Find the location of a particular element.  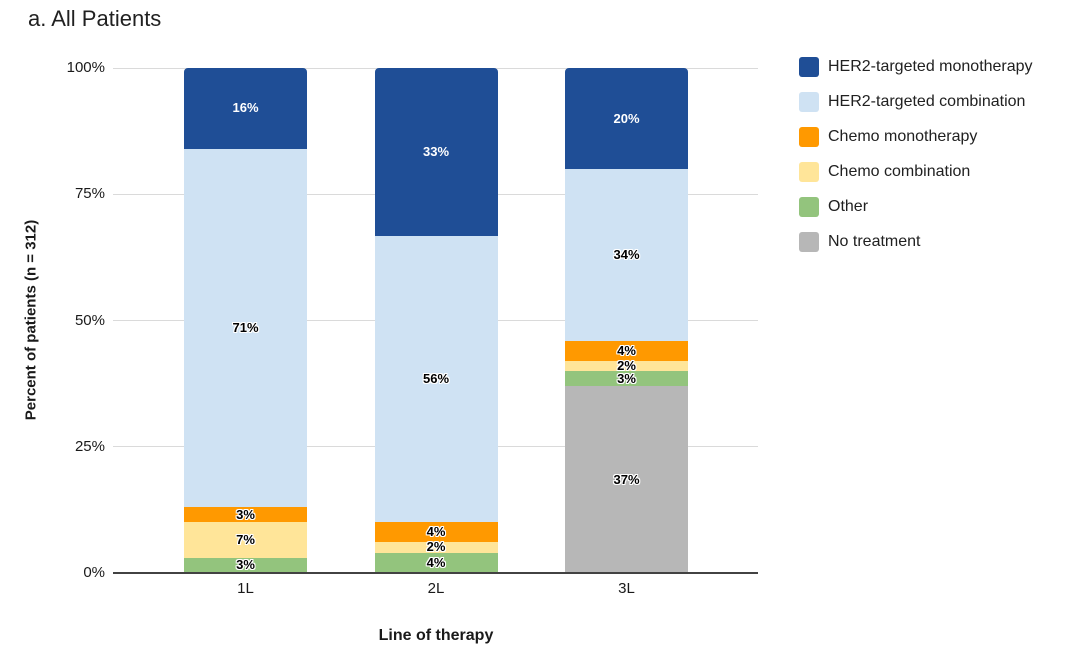

legend-item-her2-targeted-monotherapy: HER2-targeted monotherapy is located at coordinates (916, 67).